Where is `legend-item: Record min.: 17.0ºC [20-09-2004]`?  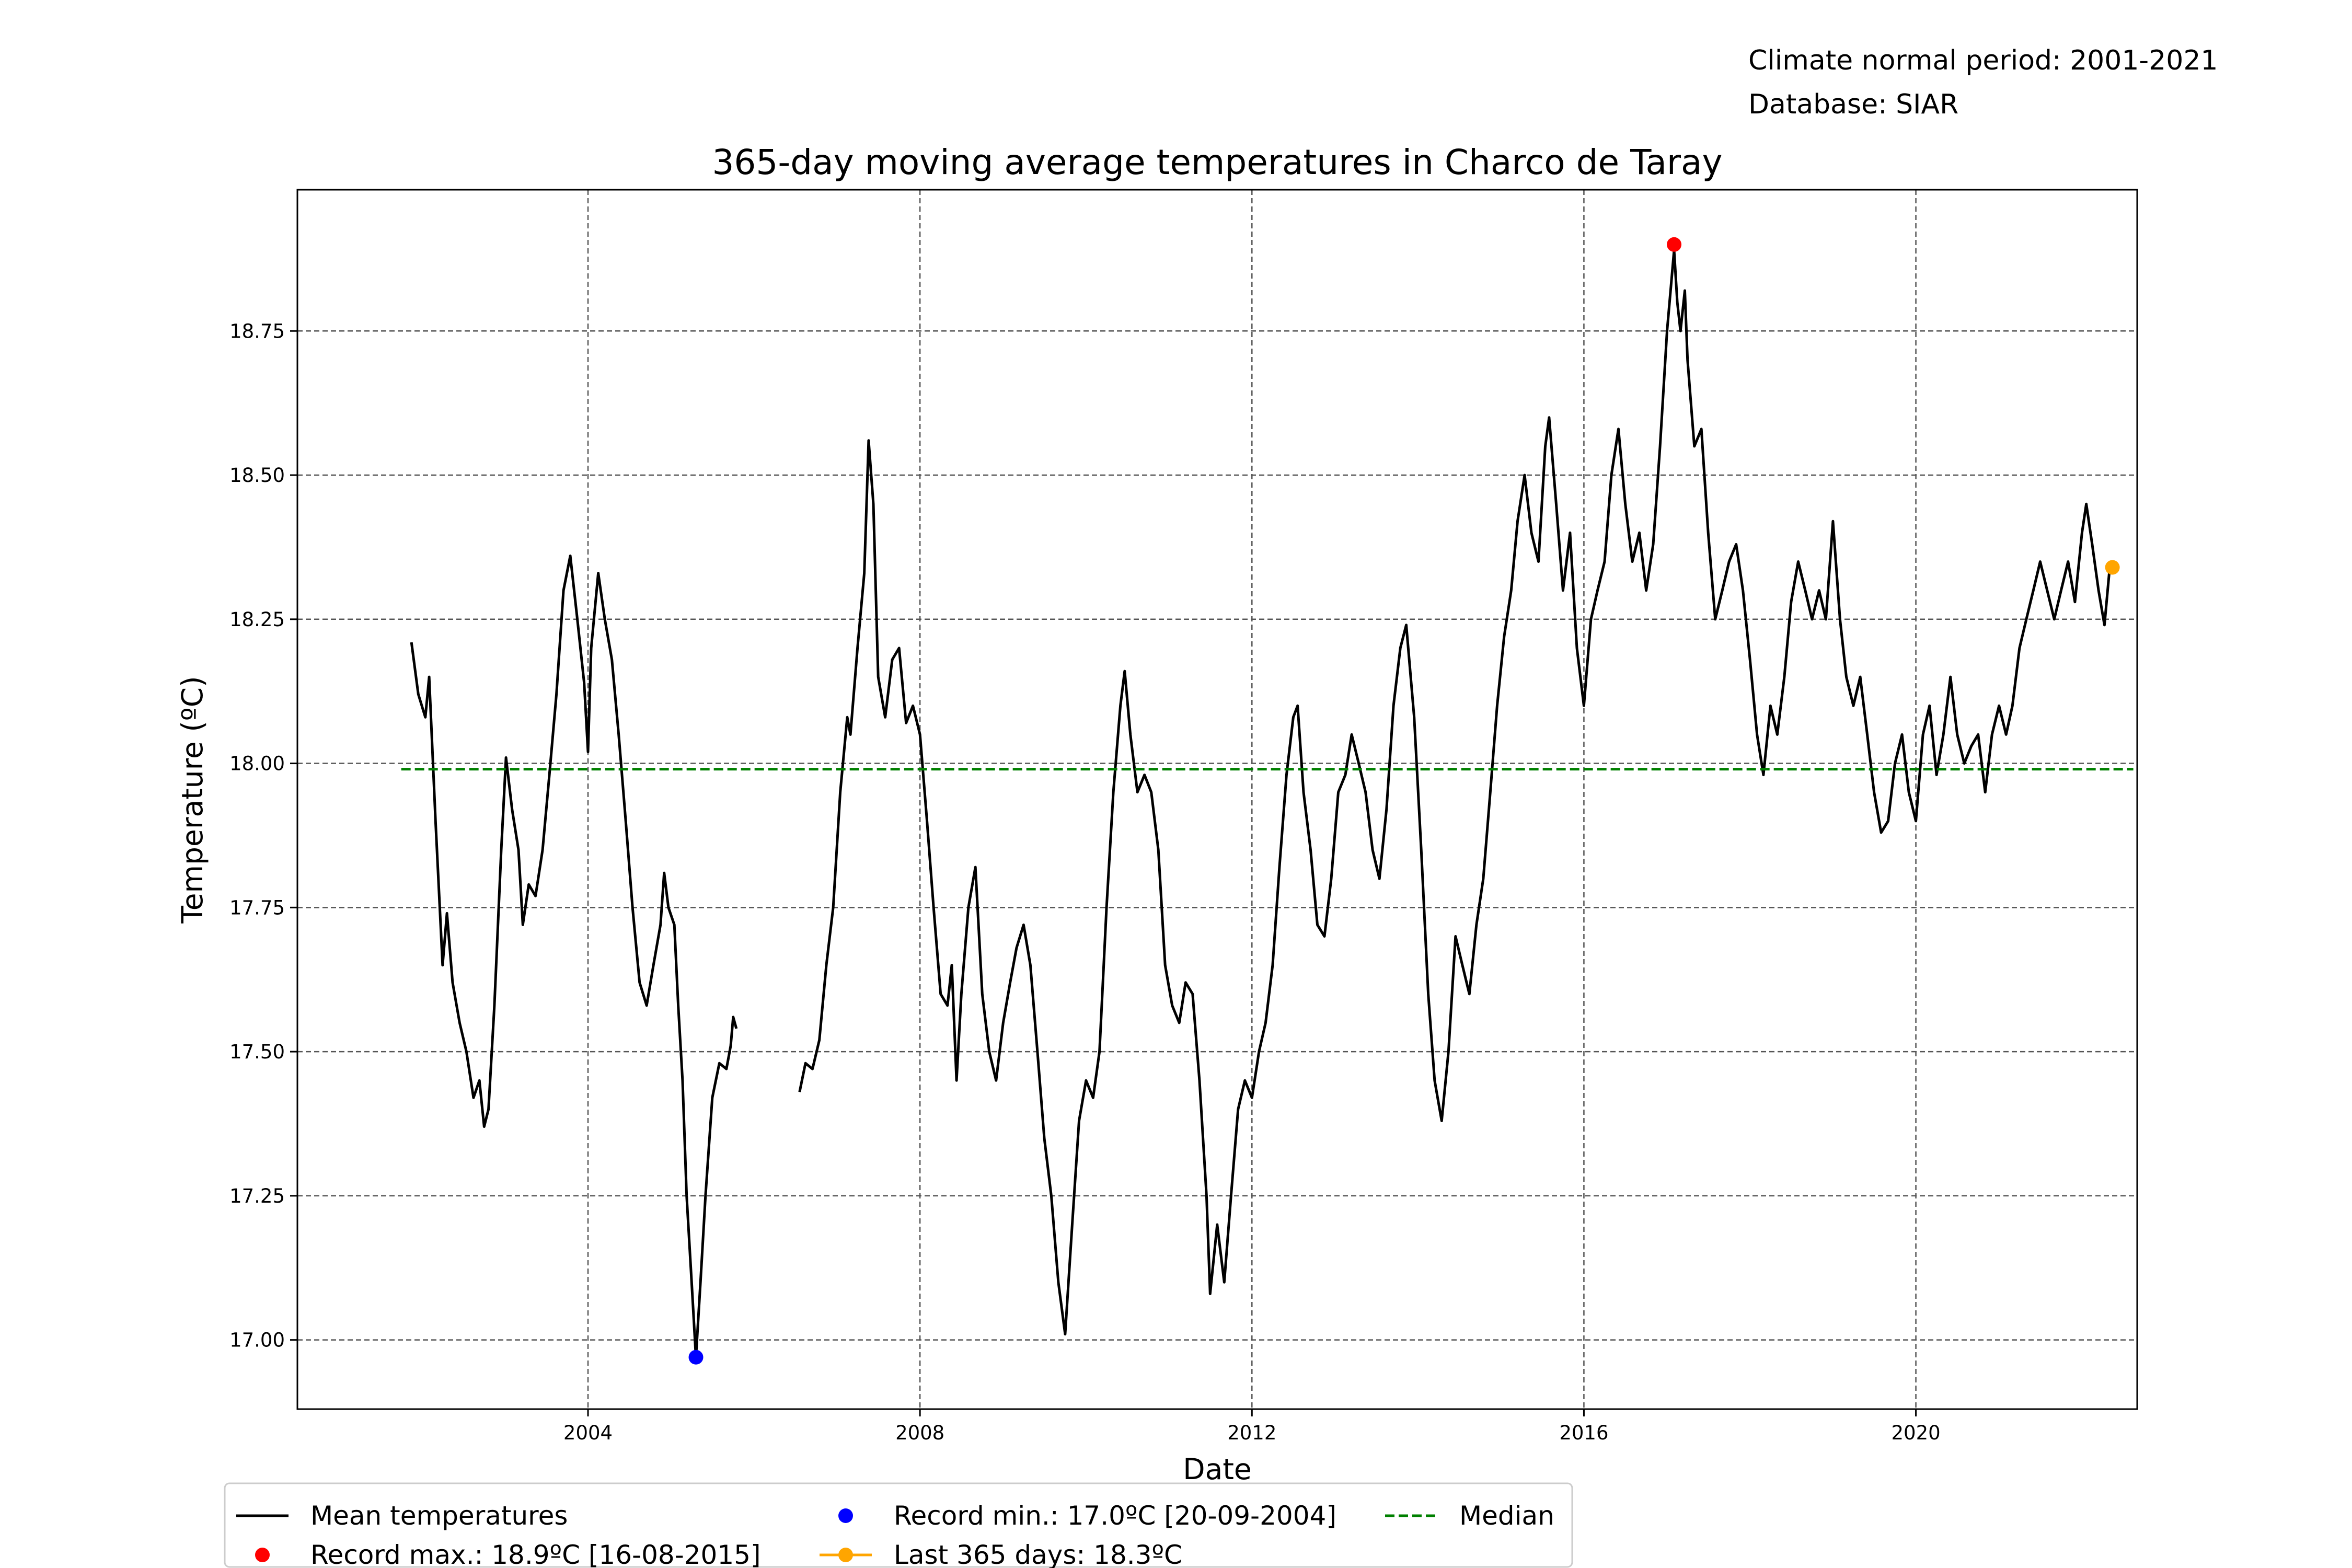
legend-item: Record min.: 17.0ºC [20-09-2004] is located at coordinates (1087, 1516).